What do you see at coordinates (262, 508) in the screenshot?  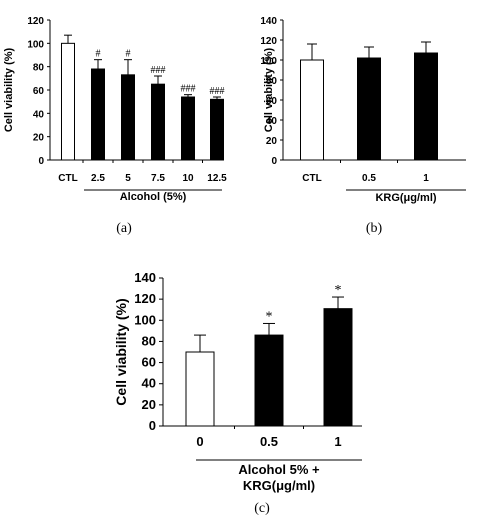 I see `panel-label: (c)` at bounding box center [262, 508].